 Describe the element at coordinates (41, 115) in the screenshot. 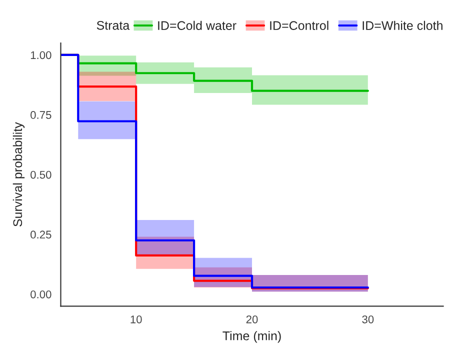

I see `y-tick-label: 0.75` at that location.